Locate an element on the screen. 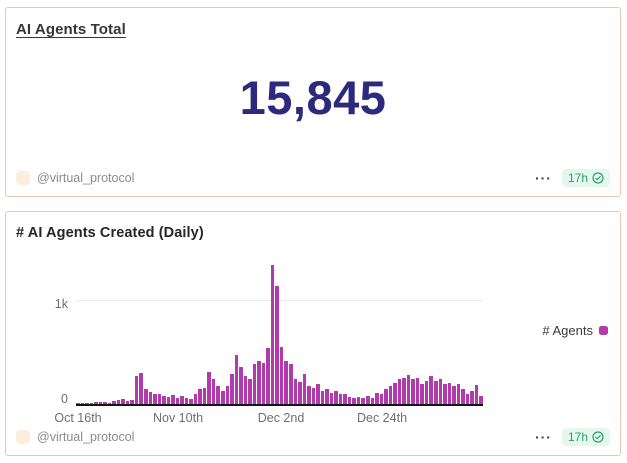 The height and width of the screenshot is (463, 627). counter-value: 15,845 is located at coordinates (313, 97).